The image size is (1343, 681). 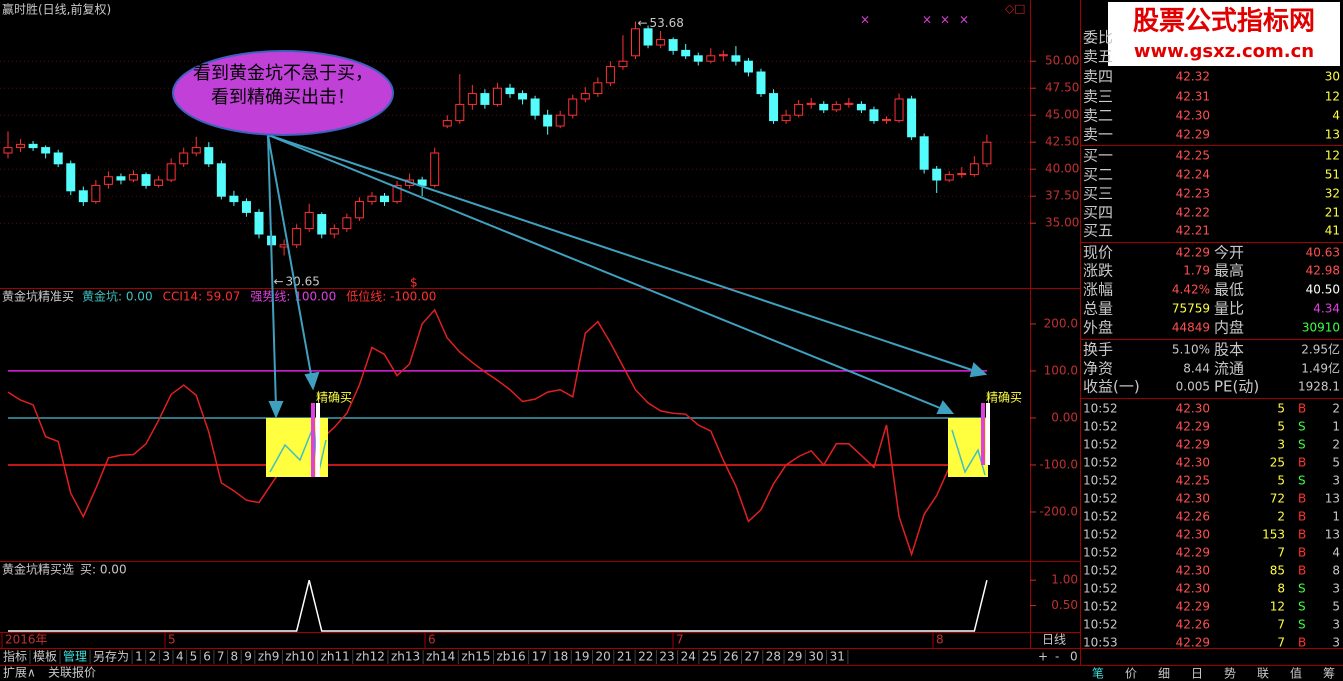 I want to click on side-tab: 值, so click(x=1296, y=673).